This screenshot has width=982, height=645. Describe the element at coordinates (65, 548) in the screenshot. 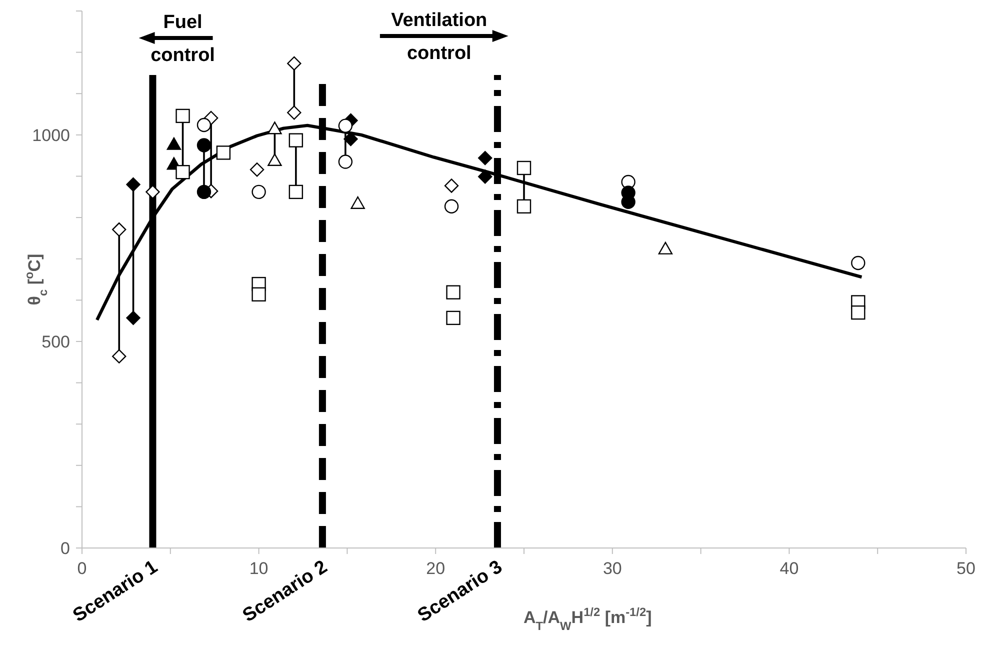

I see `y-tick-label: 0` at that location.